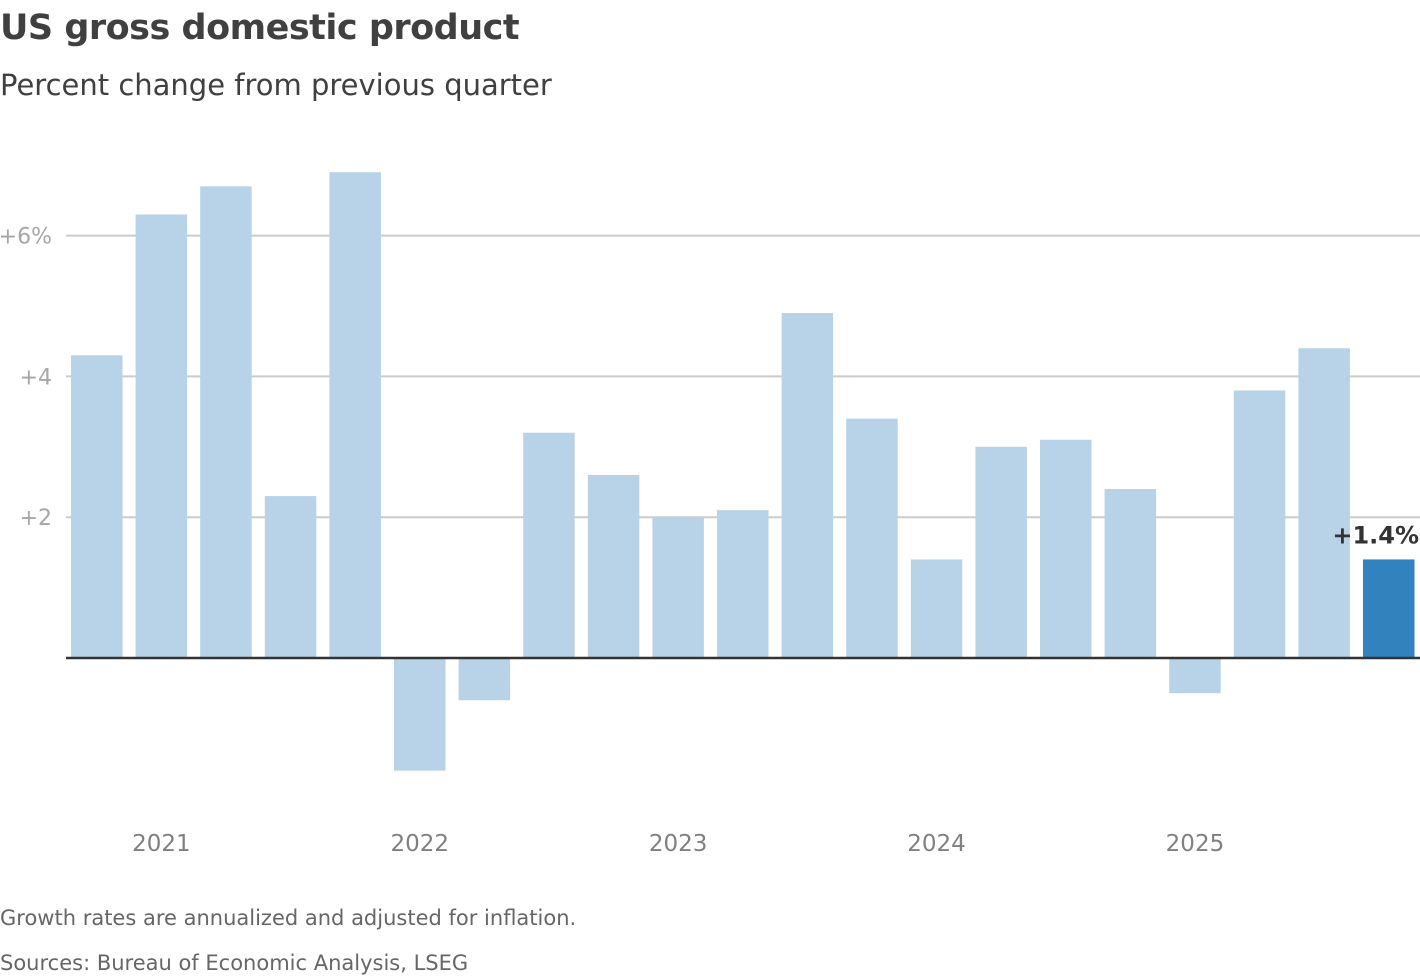 This screenshot has height=978, width=1420. I want to click on bar-2022-q1, so click(420, 714).